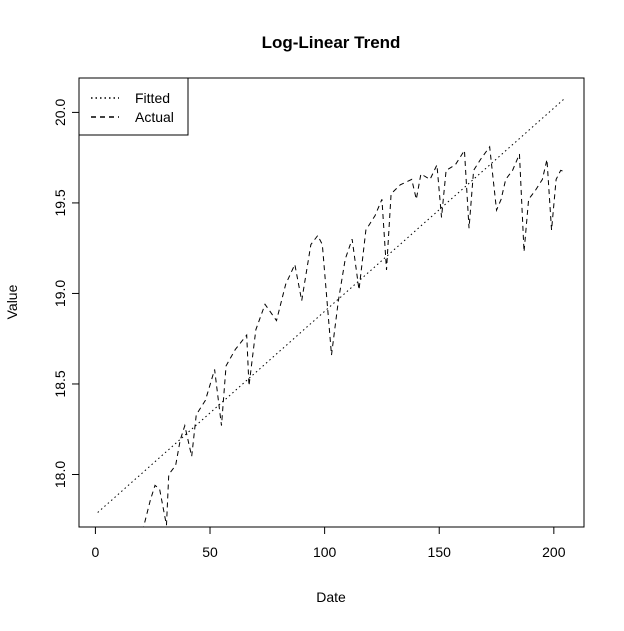  Describe the element at coordinates (210, 552) in the screenshot. I see `x-tick-label: 50` at that location.